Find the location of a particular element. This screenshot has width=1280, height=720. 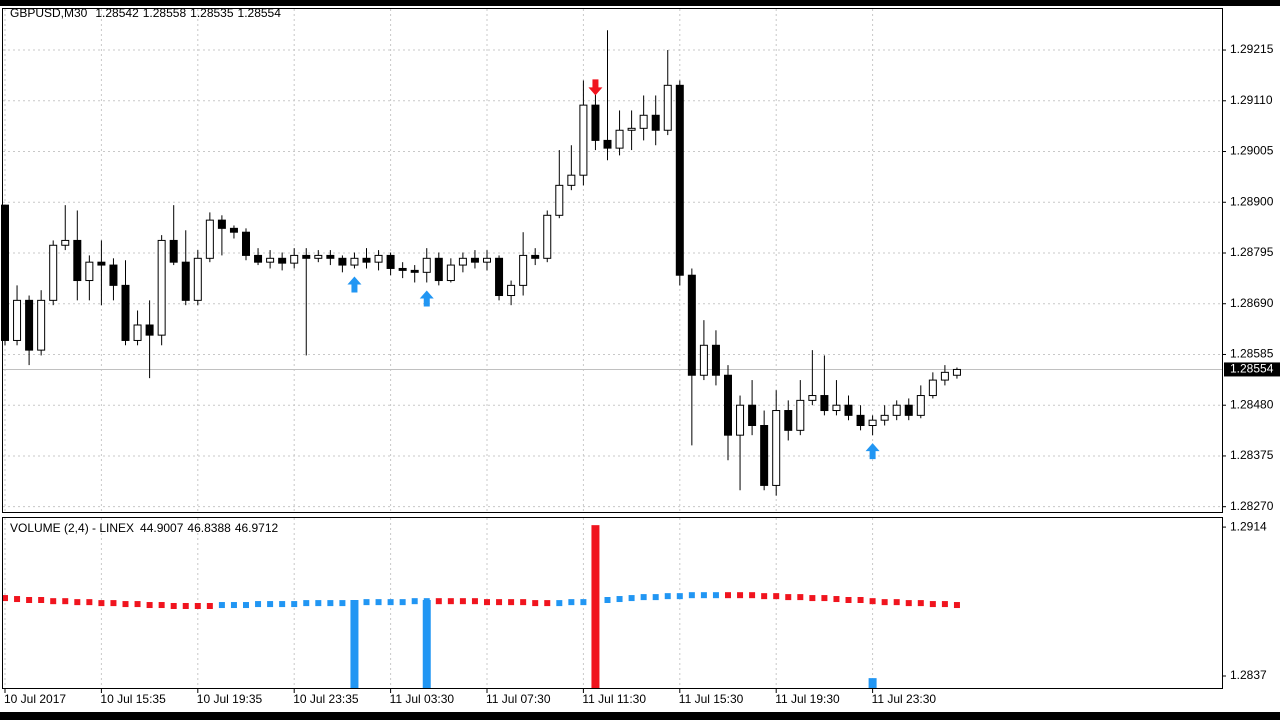

price-label-box is located at coordinates (1252, 369).